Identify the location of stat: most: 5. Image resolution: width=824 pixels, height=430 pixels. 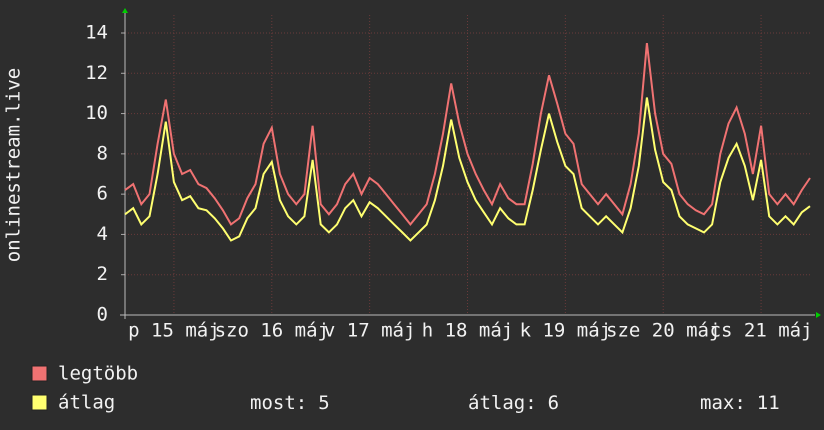
(290, 403).